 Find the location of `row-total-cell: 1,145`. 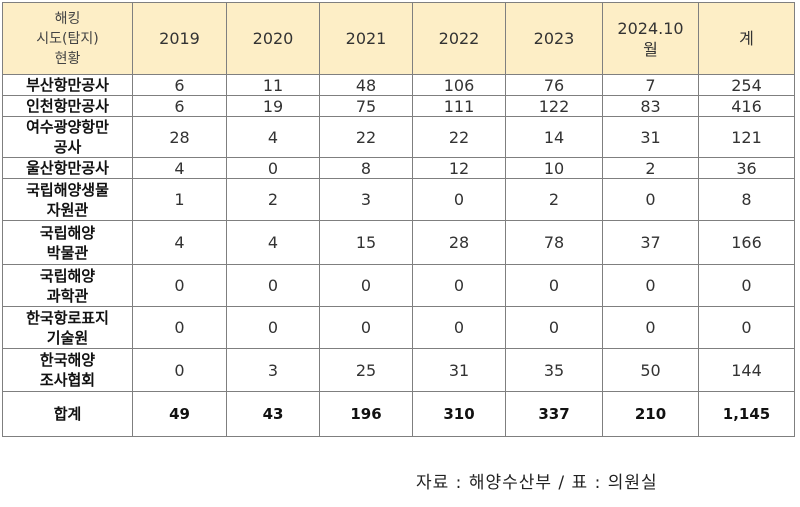

row-total-cell: 1,145 is located at coordinates (746, 414).